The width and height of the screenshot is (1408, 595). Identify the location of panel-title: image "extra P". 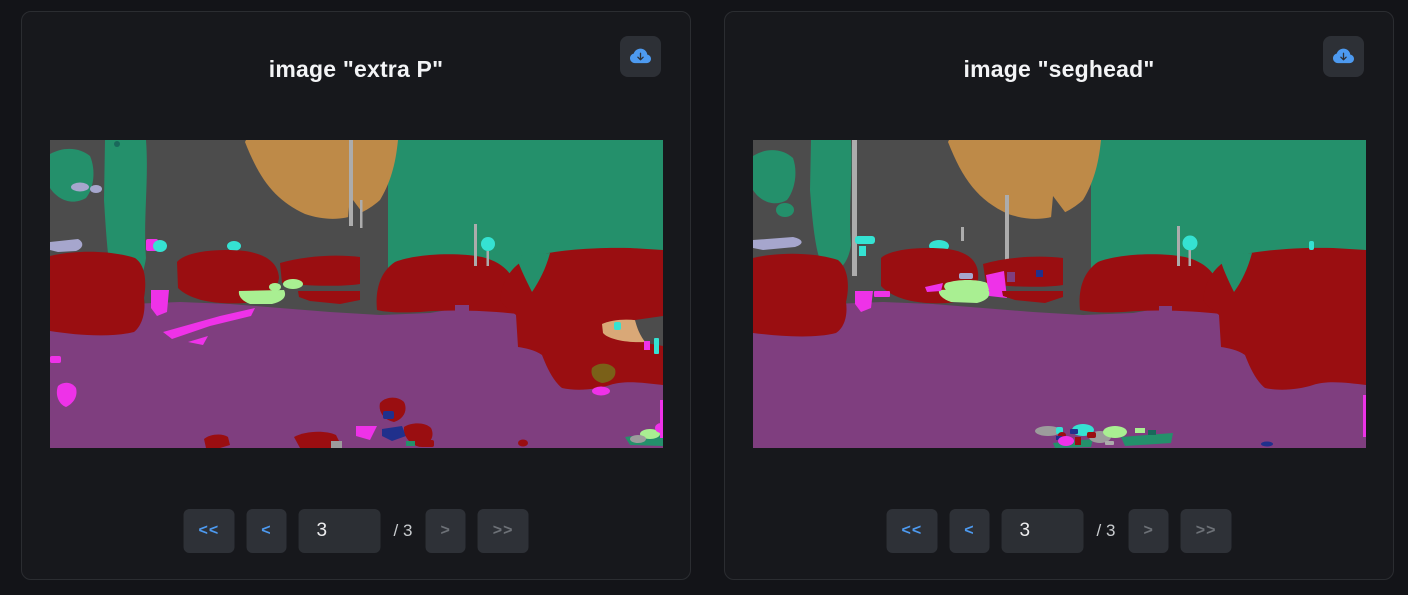
(356, 69).